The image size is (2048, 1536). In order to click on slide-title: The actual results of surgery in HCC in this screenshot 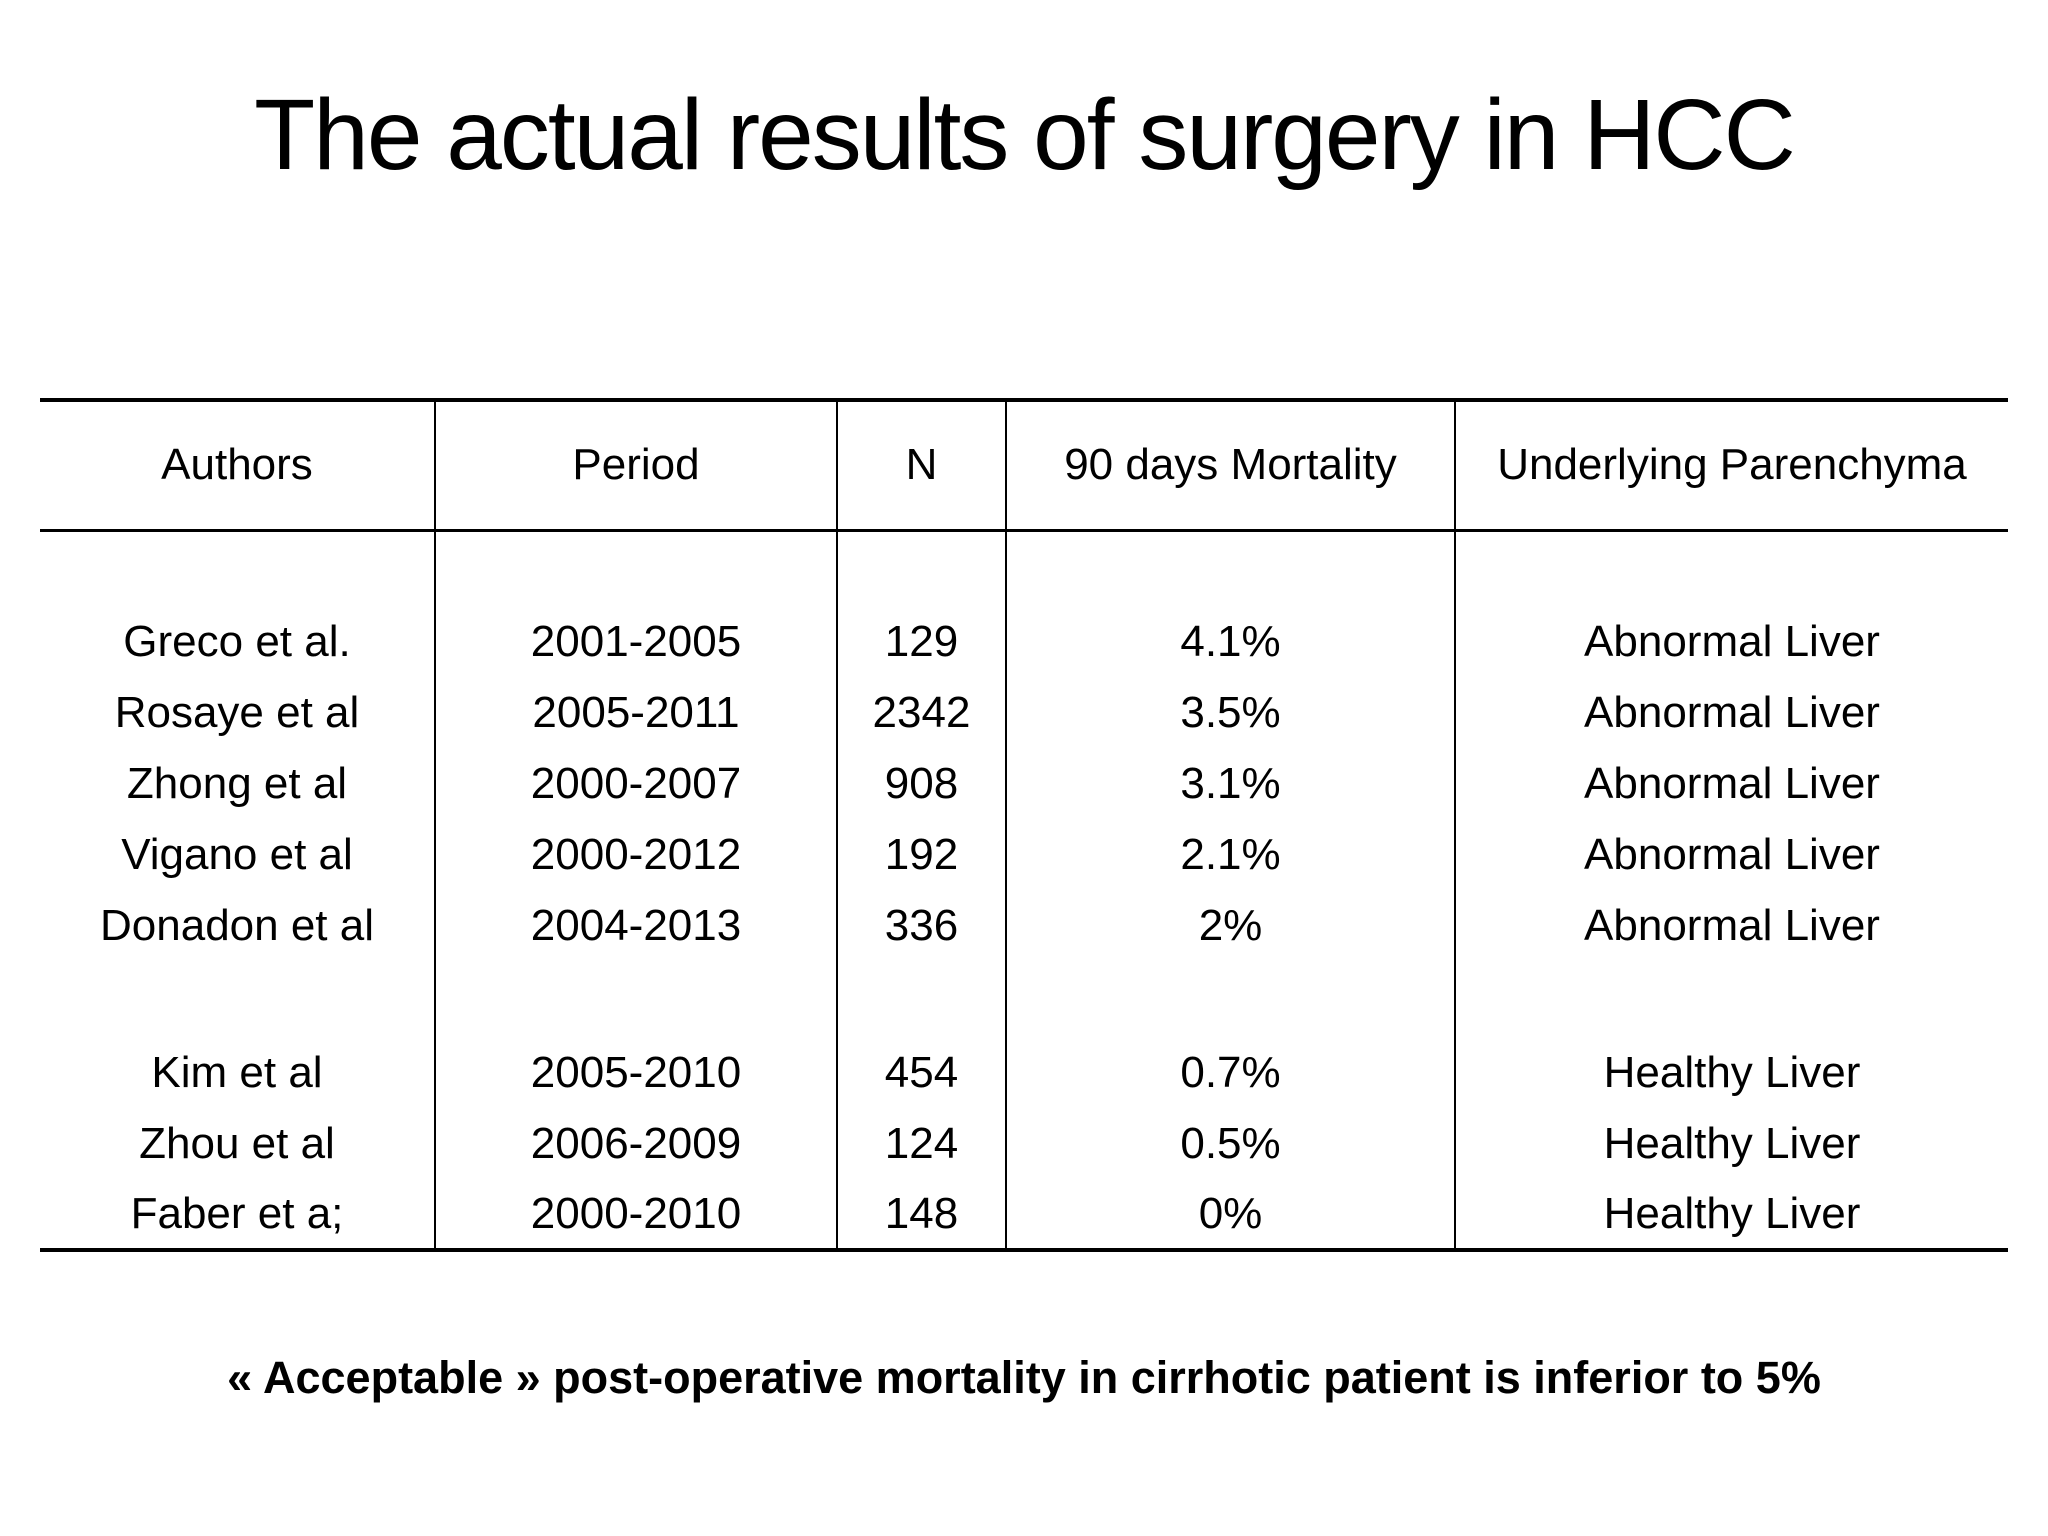, I will do `click(1025, 135)`.